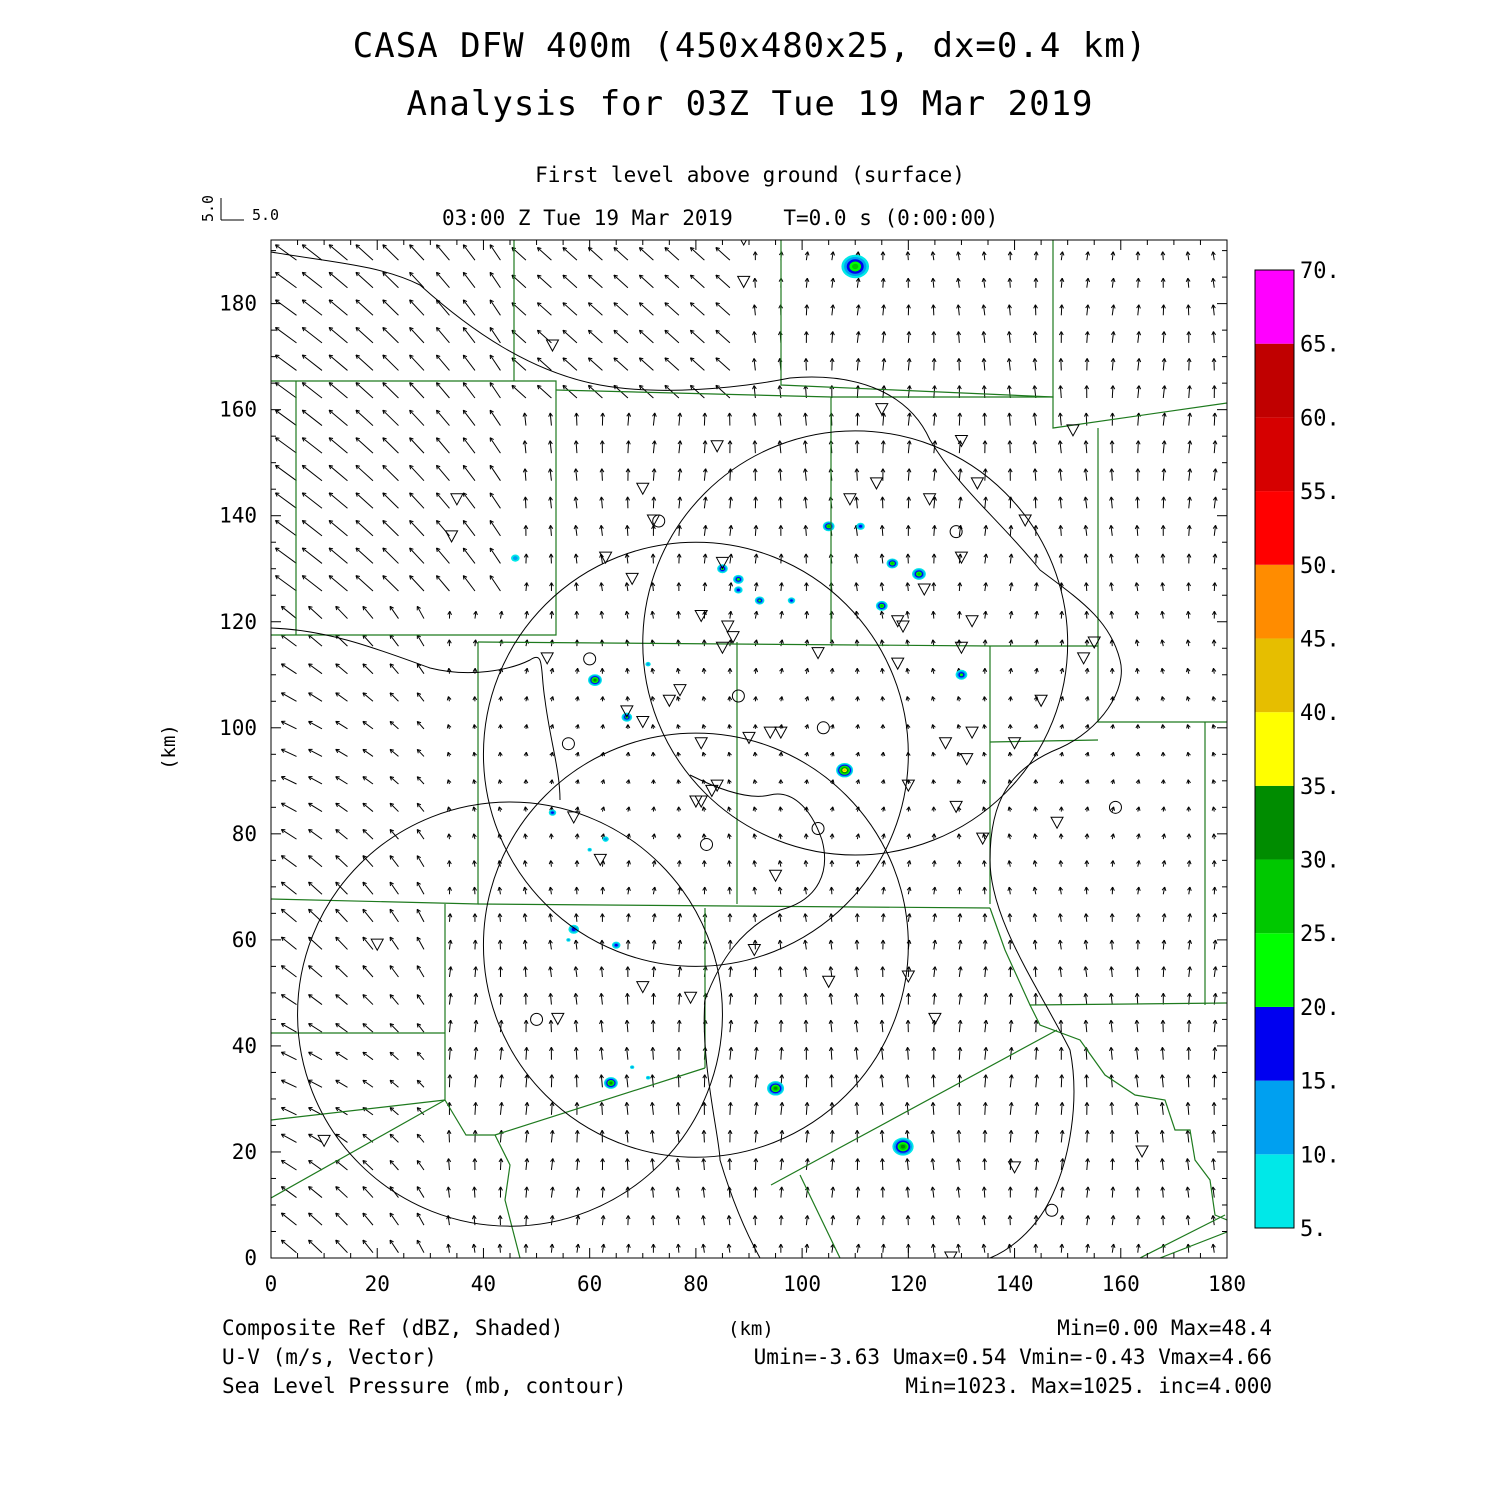 This screenshot has width=1500, height=1500. I want to click on y-axis-label: (km), so click(169, 747).